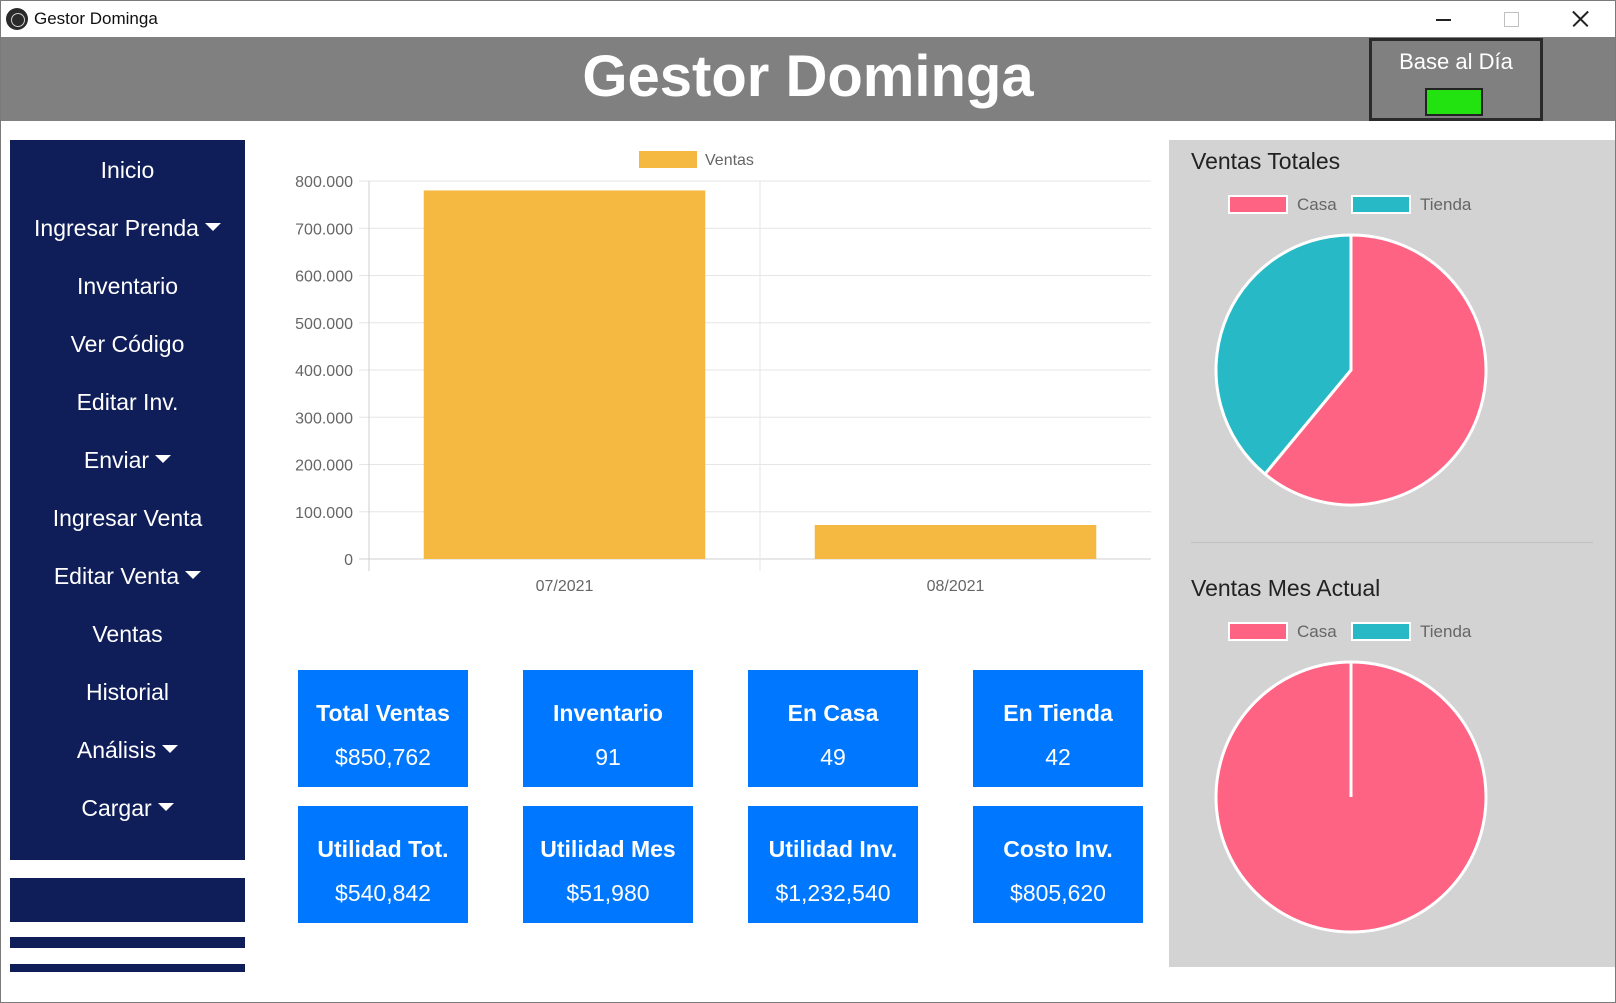 This screenshot has height=1003, width=1616. I want to click on sidebar-item-label: Ingresar Venta, so click(127, 518).